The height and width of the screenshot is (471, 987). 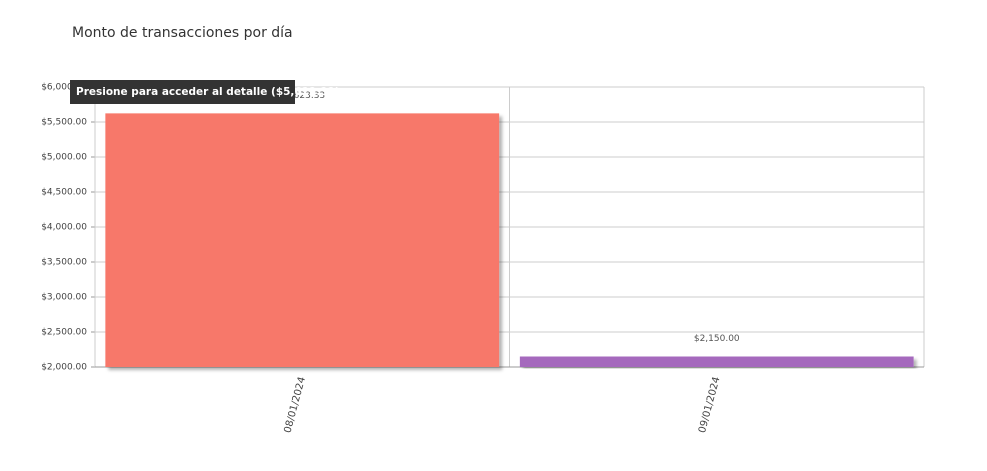 What do you see at coordinates (64, 123) in the screenshot?
I see `y-tick-label: $5,500.00` at bounding box center [64, 123].